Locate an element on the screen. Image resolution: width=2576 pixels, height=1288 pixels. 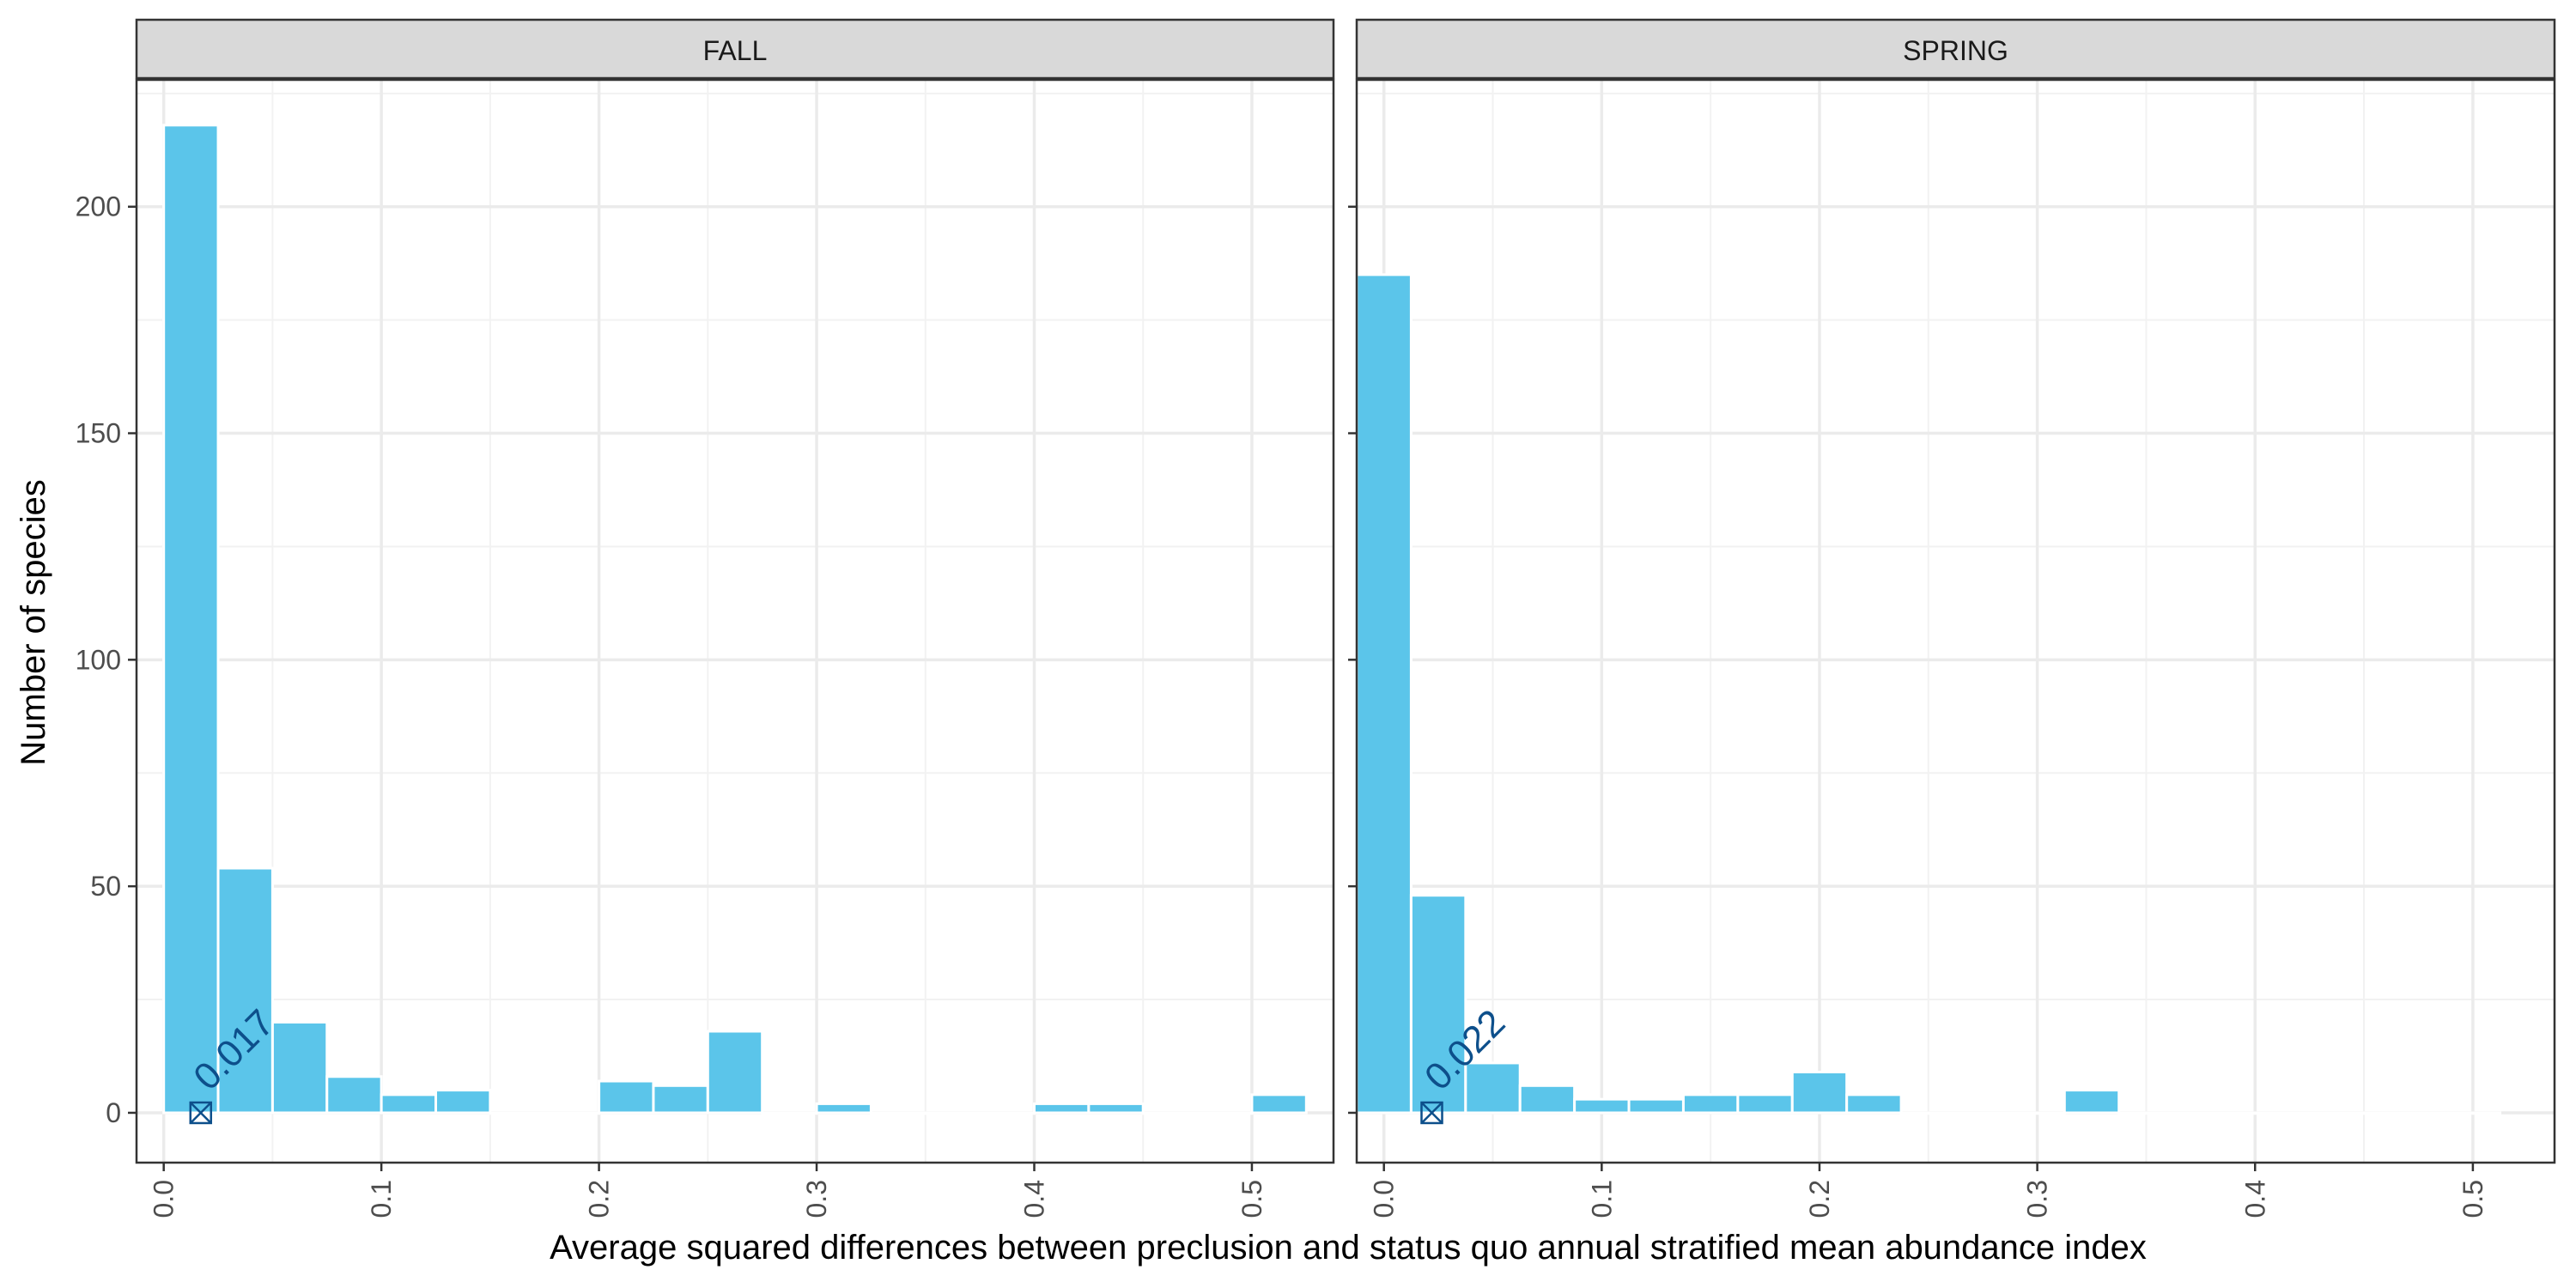
panel-strip-label: SPRING is located at coordinates (1955, 50).